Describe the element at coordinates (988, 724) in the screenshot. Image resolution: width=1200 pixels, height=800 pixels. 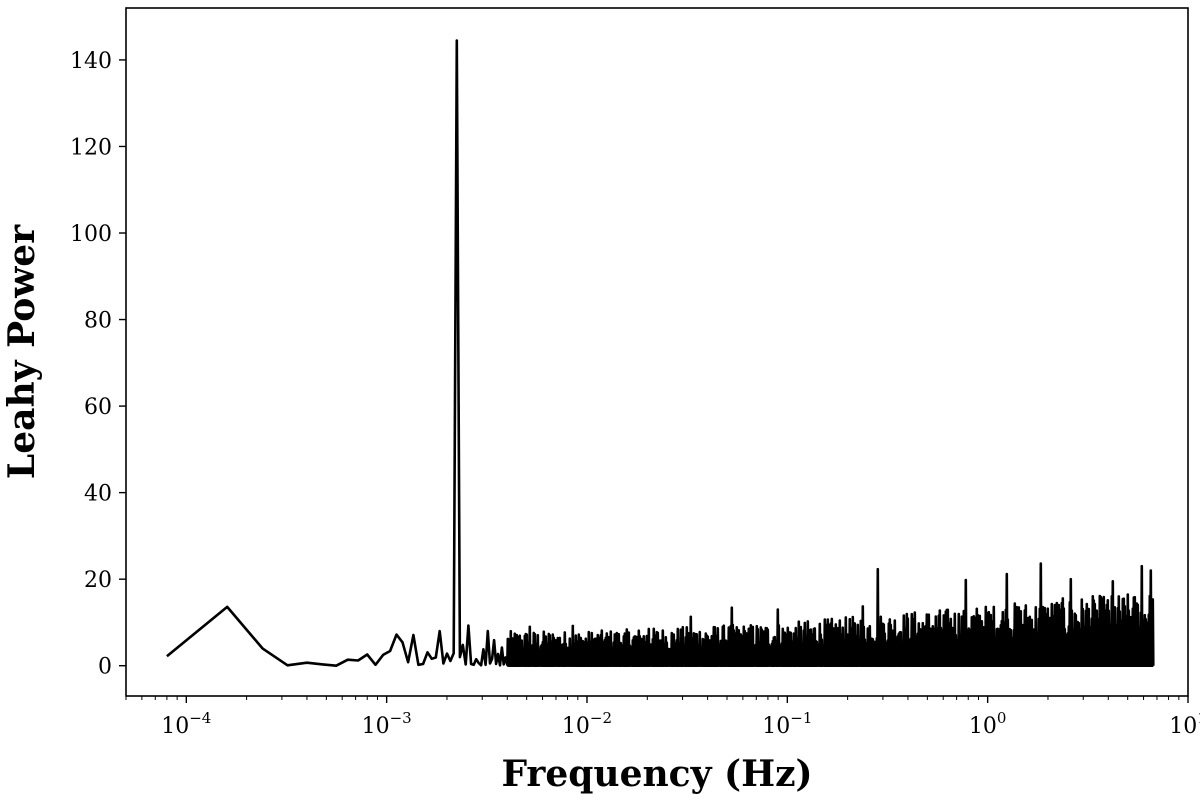
I see `x-tick-label: 10⁰` at that location.